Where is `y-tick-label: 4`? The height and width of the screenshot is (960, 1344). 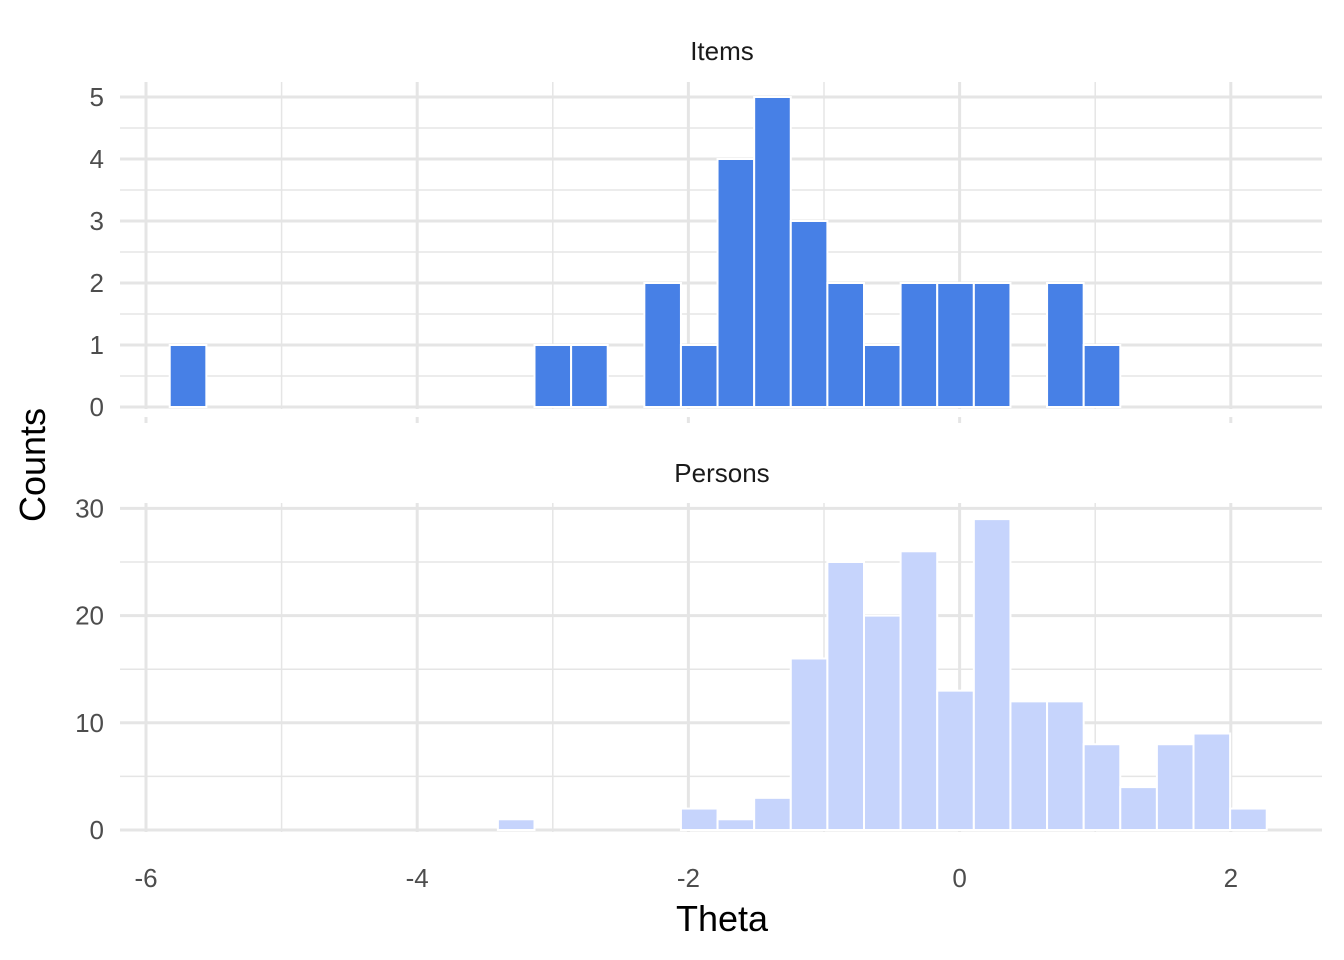 y-tick-label: 4 is located at coordinates (97, 159).